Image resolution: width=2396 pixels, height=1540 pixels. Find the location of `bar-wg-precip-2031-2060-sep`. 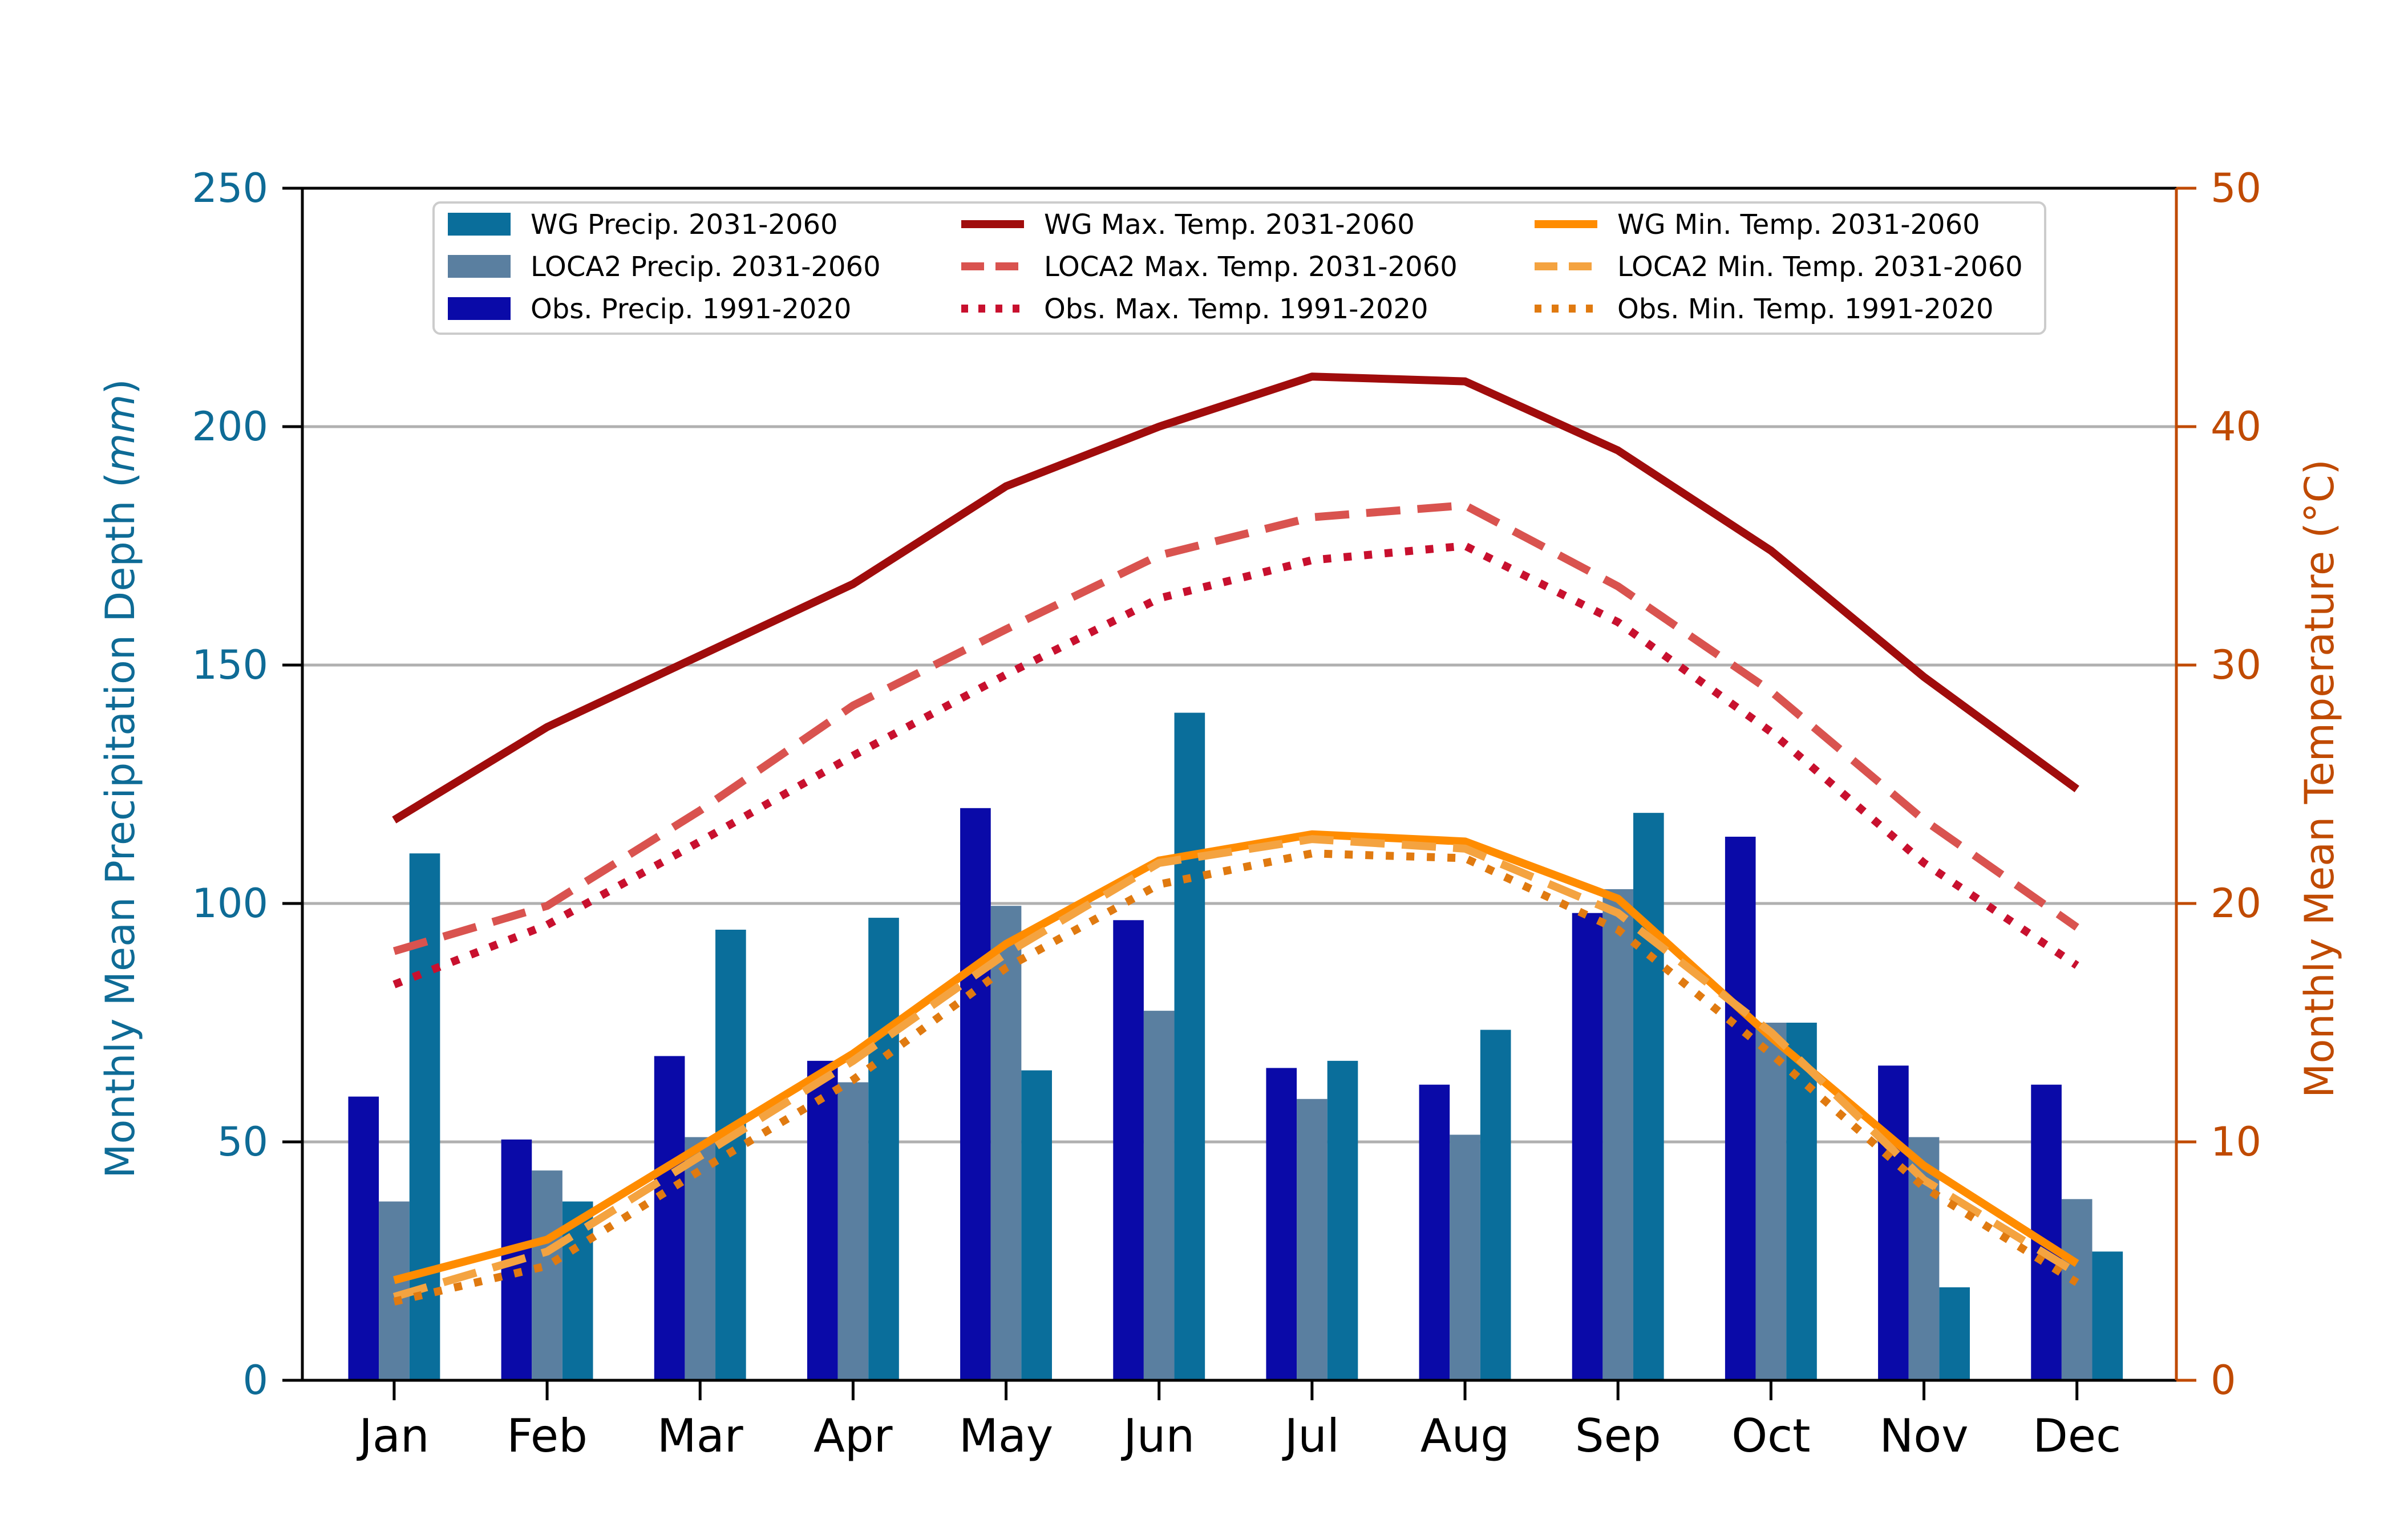

bar-wg-precip-2031-2060-sep is located at coordinates (1648, 1096).